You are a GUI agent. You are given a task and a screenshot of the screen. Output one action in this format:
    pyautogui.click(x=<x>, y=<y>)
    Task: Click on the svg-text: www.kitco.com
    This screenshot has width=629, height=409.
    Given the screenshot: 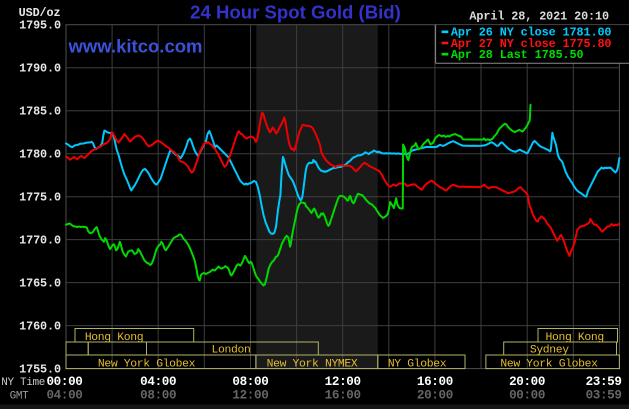 What is the action you would take?
    pyautogui.click(x=135, y=46)
    